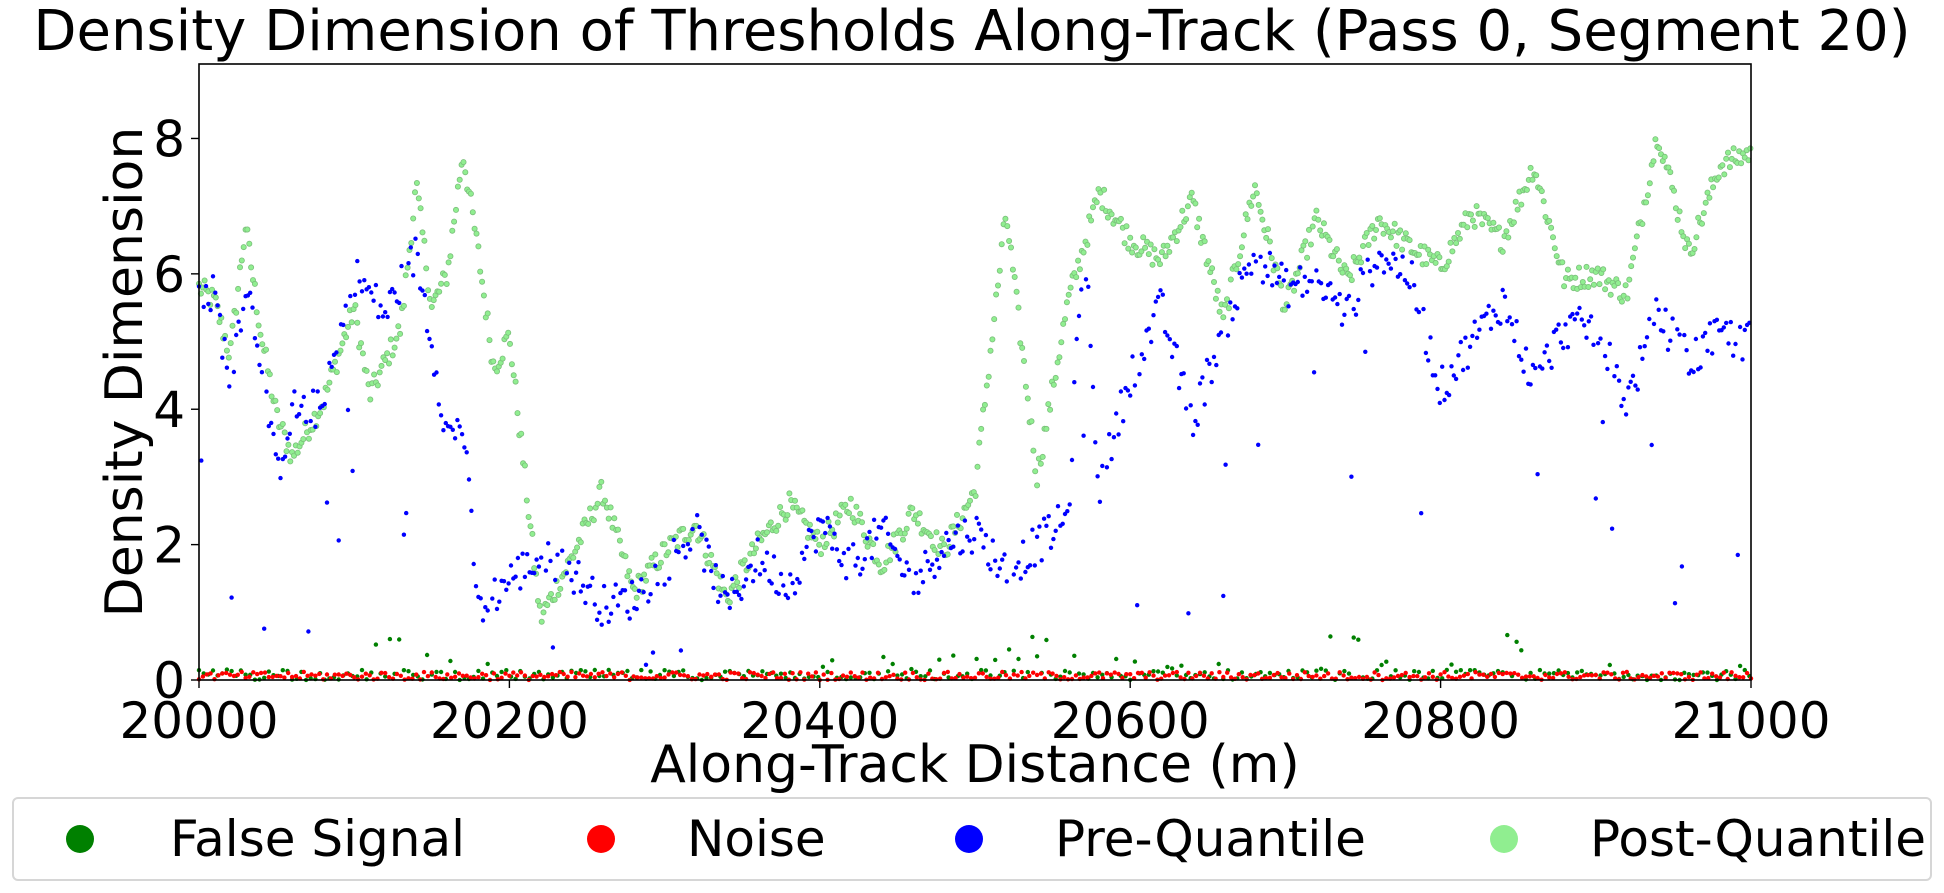 This screenshot has height=893, width=1944. What do you see at coordinates (1130, 721) in the screenshot?
I see `x-tick-label: 20600` at bounding box center [1130, 721].